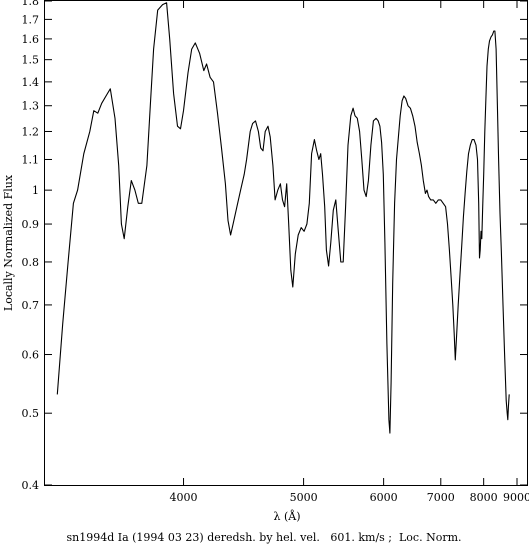 The height and width of the screenshot is (546, 529). I want to click on y-tick-label: 1, so click(35, 190).